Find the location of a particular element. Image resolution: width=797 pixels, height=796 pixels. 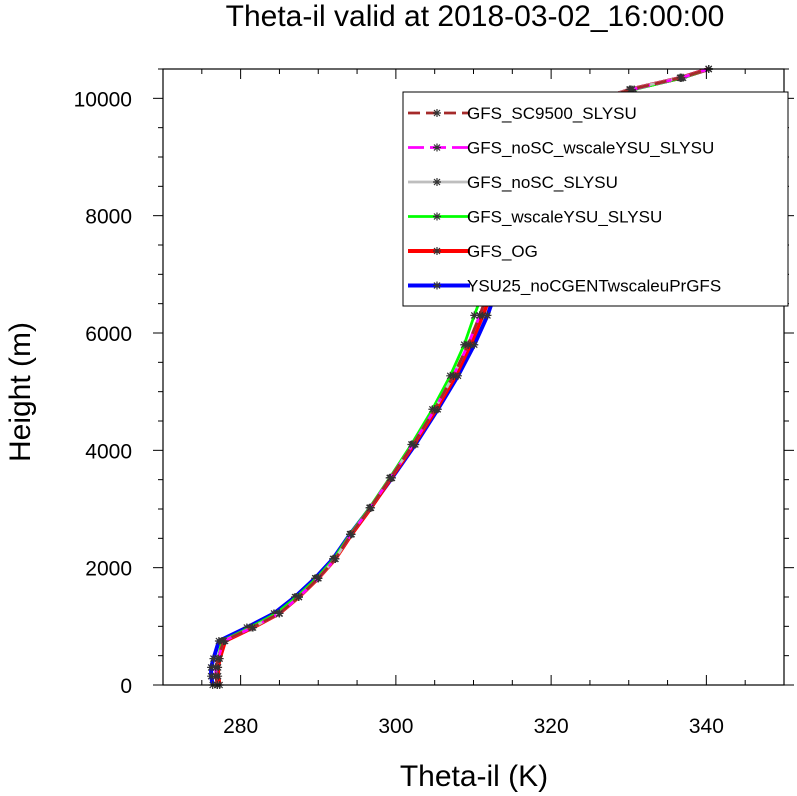

chart-title: Theta-il valid at 2018-03-02_16:00:00 is located at coordinates (475, 16).